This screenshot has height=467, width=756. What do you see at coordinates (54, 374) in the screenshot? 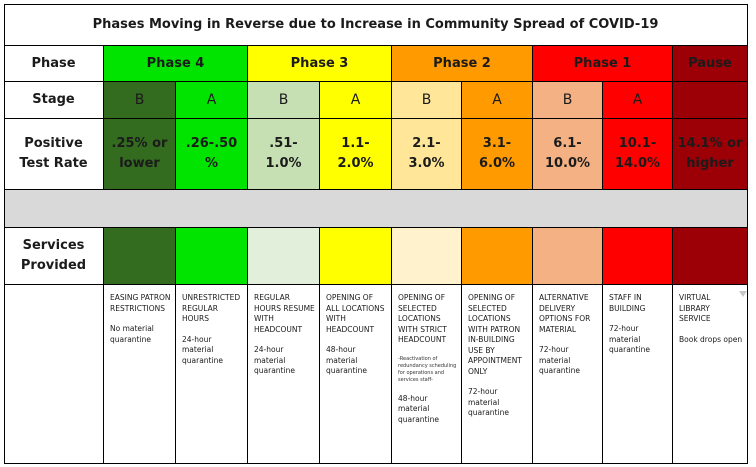
I see `services-detail-label-blank` at bounding box center [54, 374].